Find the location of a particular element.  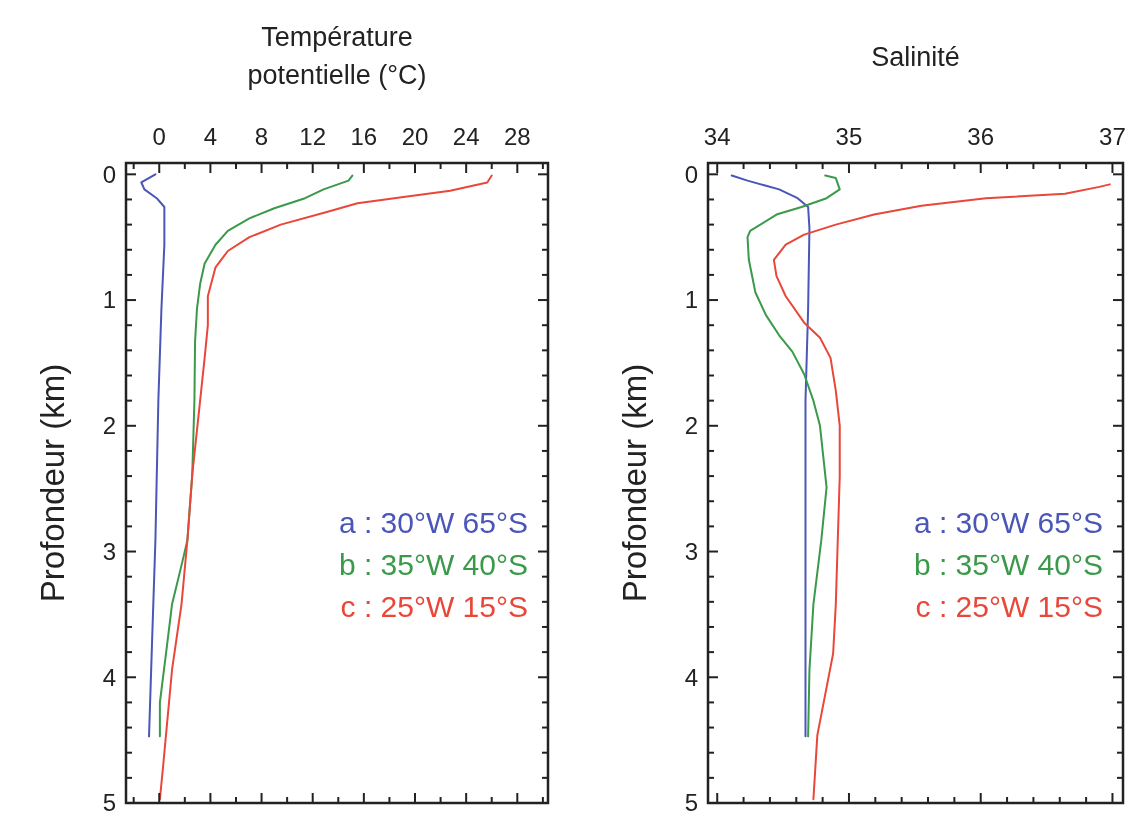

x-tick-label: 36 is located at coordinates (981, 136).